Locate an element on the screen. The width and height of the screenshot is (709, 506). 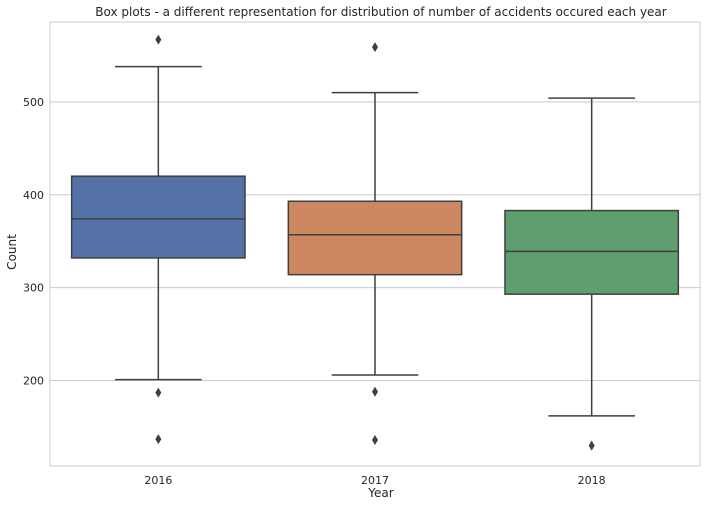
x-tick-label: 2016 is located at coordinates (158, 480).